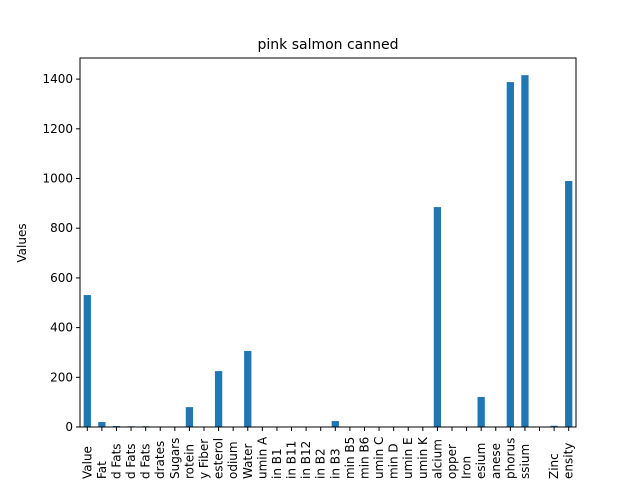 This screenshot has width=640, height=480. I want to click on chart-title: pink salmon canned, so click(327, 45).